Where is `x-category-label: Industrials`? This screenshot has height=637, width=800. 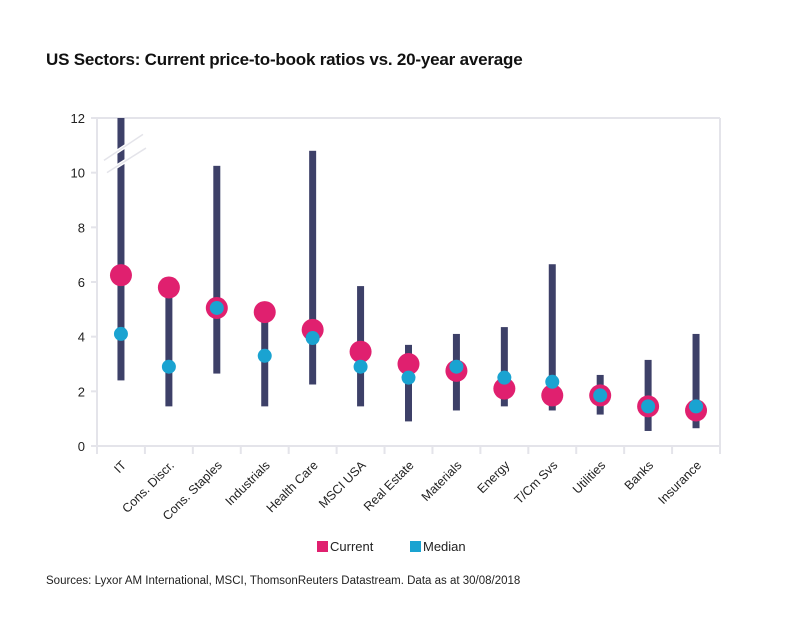 x-category-label: Industrials is located at coordinates (248, 483).